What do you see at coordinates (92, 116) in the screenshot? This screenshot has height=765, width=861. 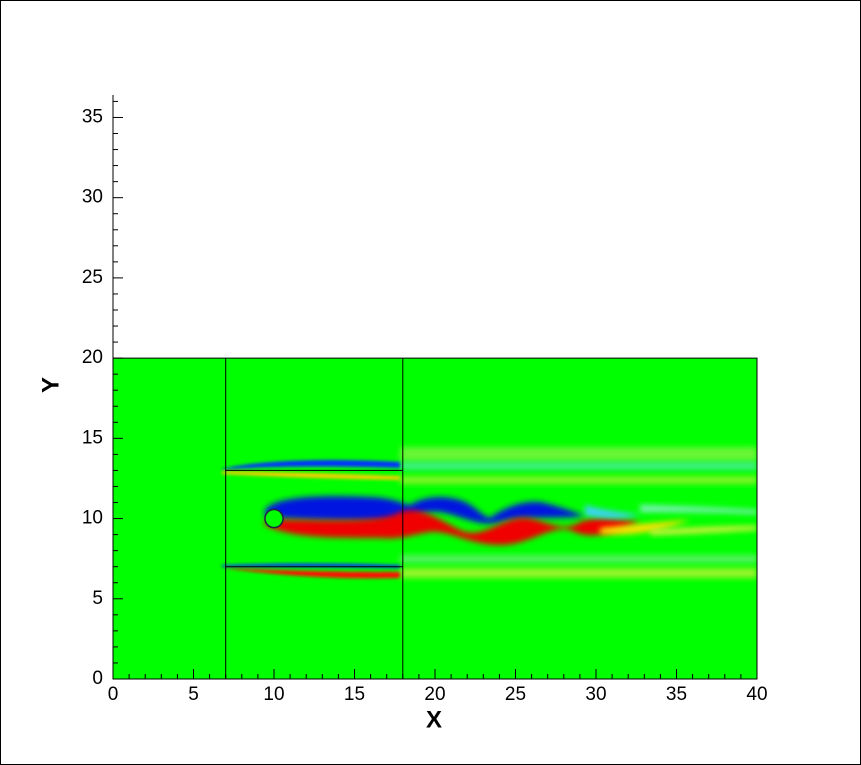 I see `y-tick-label: 35` at bounding box center [92, 116].